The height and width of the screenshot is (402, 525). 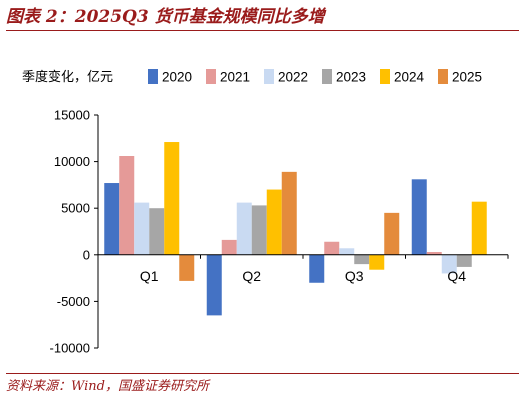 What do you see at coordinates (456, 276) in the screenshot?
I see `category-label: Q4` at bounding box center [456, 276].